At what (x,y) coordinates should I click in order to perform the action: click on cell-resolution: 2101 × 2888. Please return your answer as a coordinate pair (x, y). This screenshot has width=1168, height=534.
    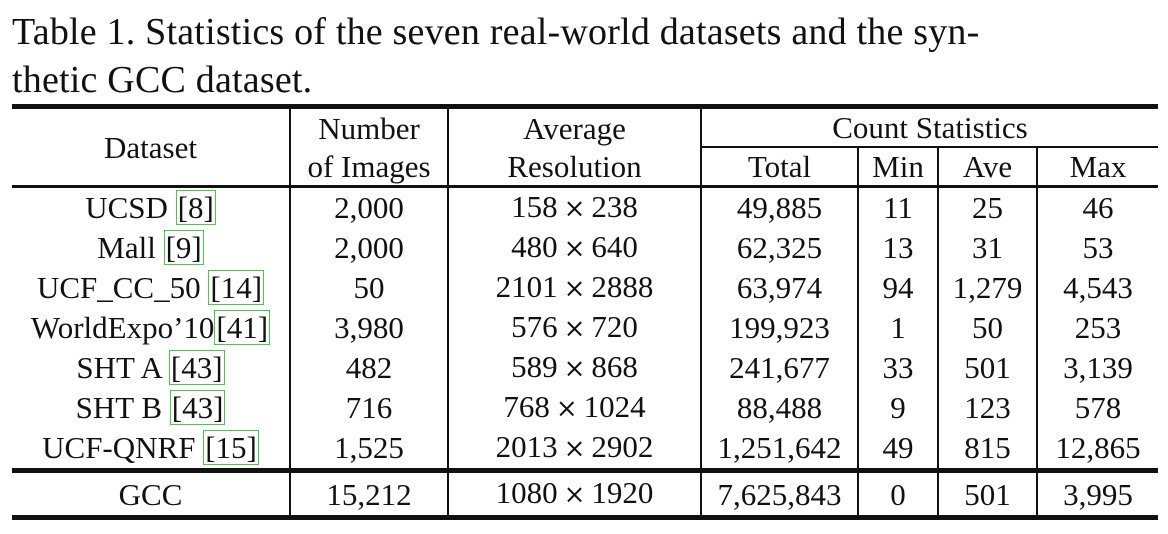
    Looking at the image, I should click on (575, 288).